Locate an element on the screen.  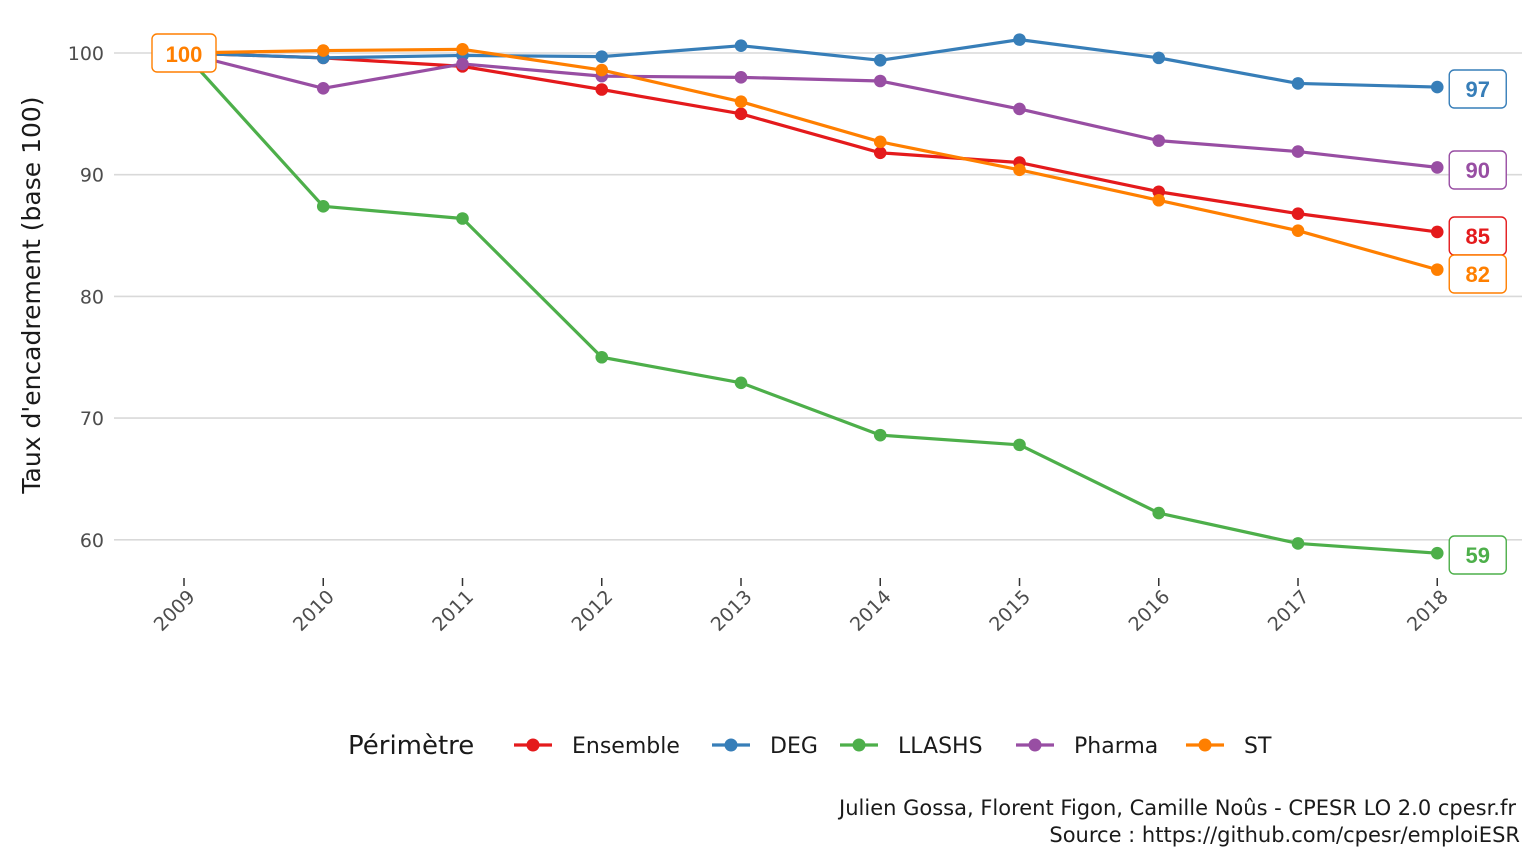
legend-item-deg: DEG is located at coordinates (765, 746).